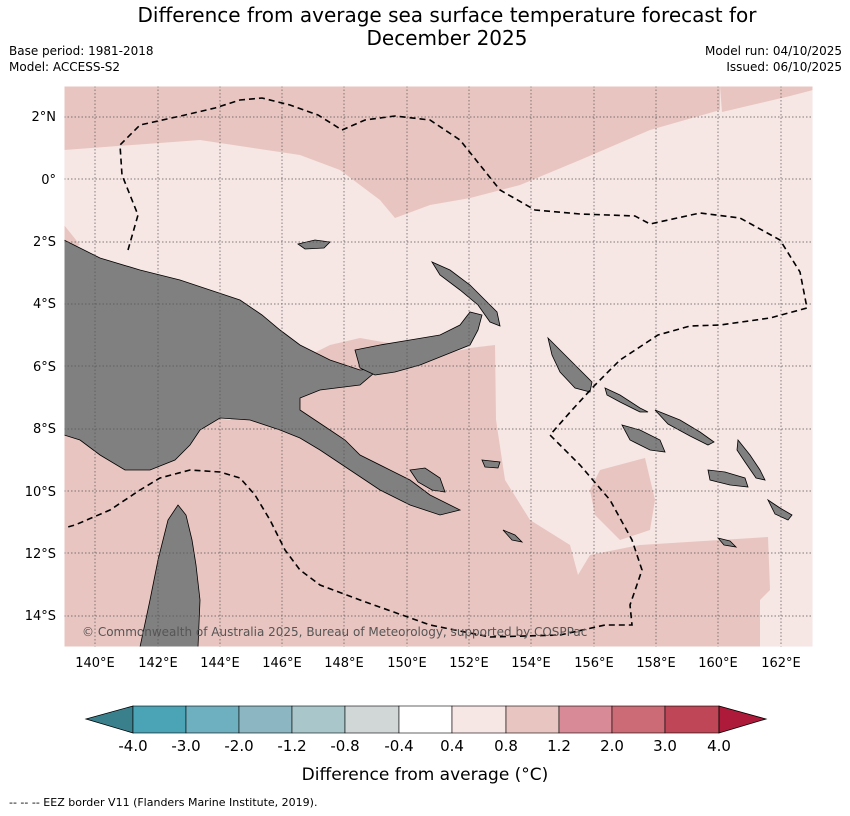 The image size is (850, 816). Describe the element at coordinates (407, 663) in the screenshot. I see `lon-label: 150°E` at that location.